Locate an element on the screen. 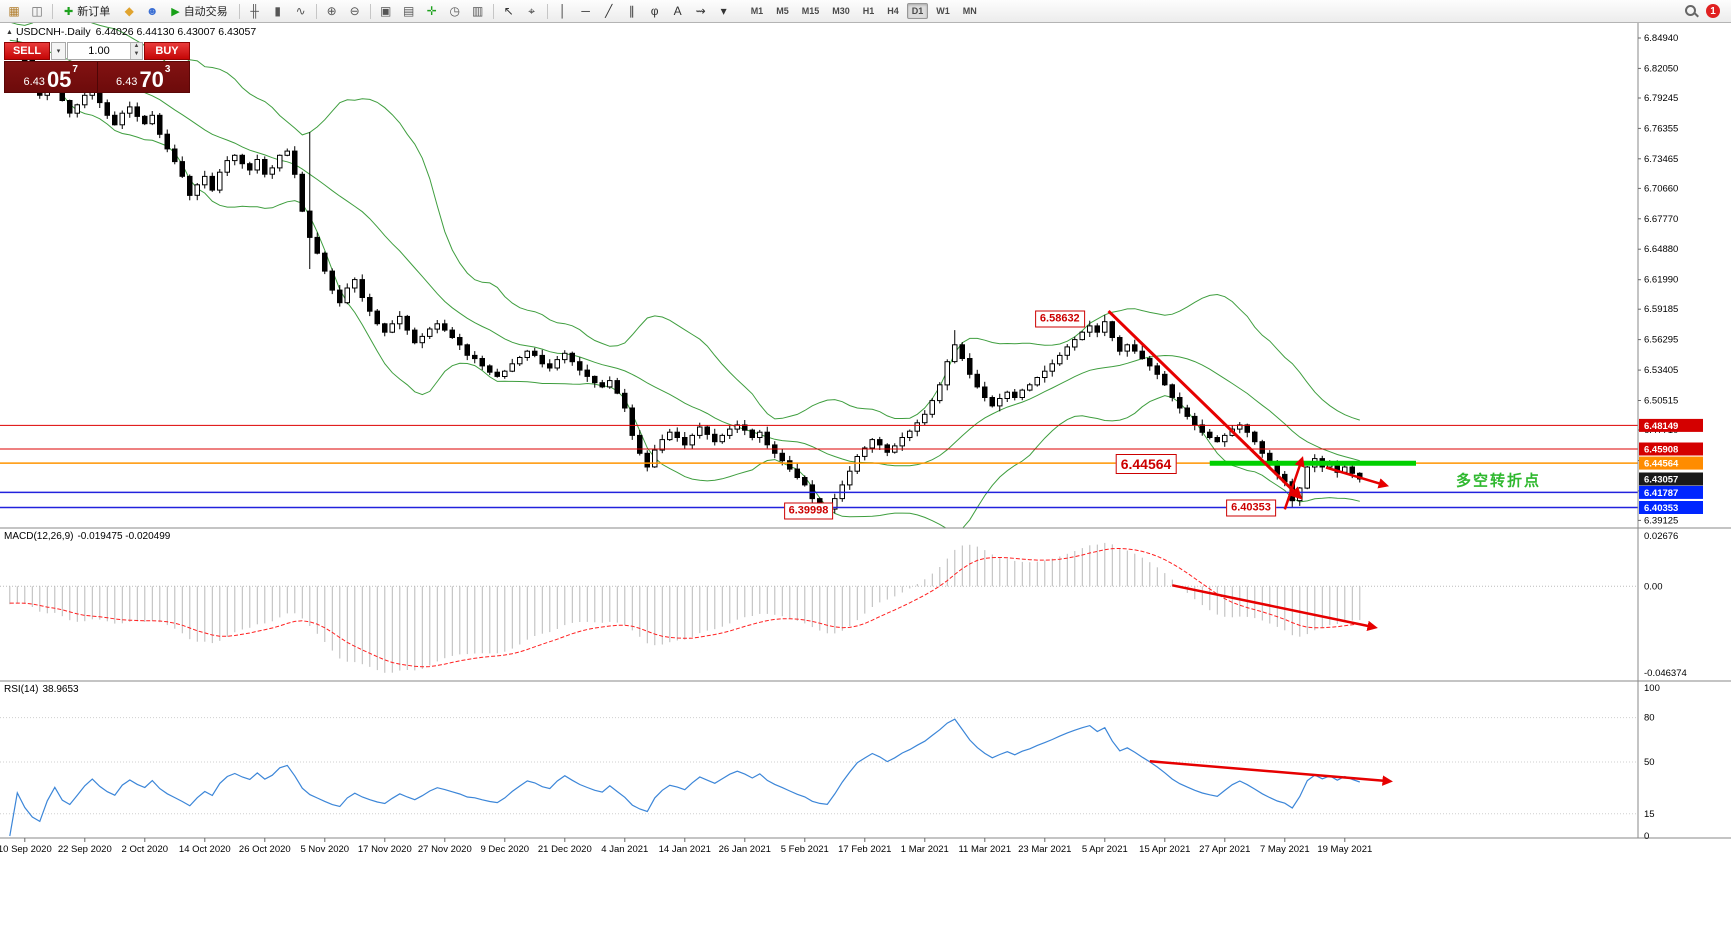  volume-up-icon: ▲ is located at coordinates (136, 47).